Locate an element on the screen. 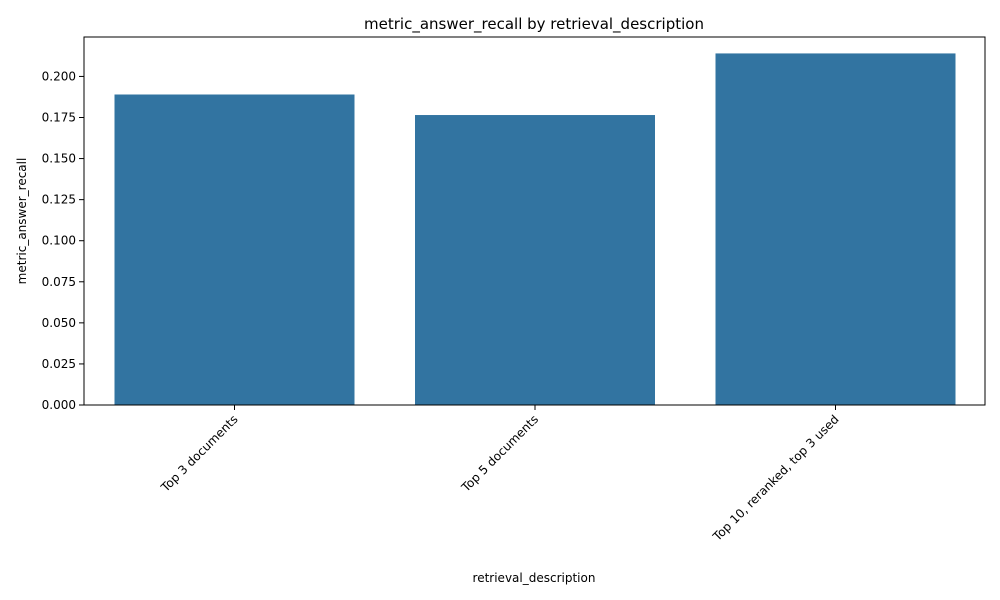  x-tick-label: Top 5 documents is located at coordinates (499, 453).